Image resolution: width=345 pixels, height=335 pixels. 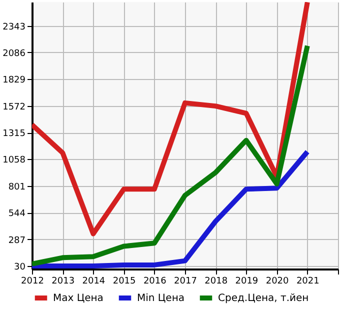 I want to click on y-tick-label: 1058, so click(x=14, y=161).